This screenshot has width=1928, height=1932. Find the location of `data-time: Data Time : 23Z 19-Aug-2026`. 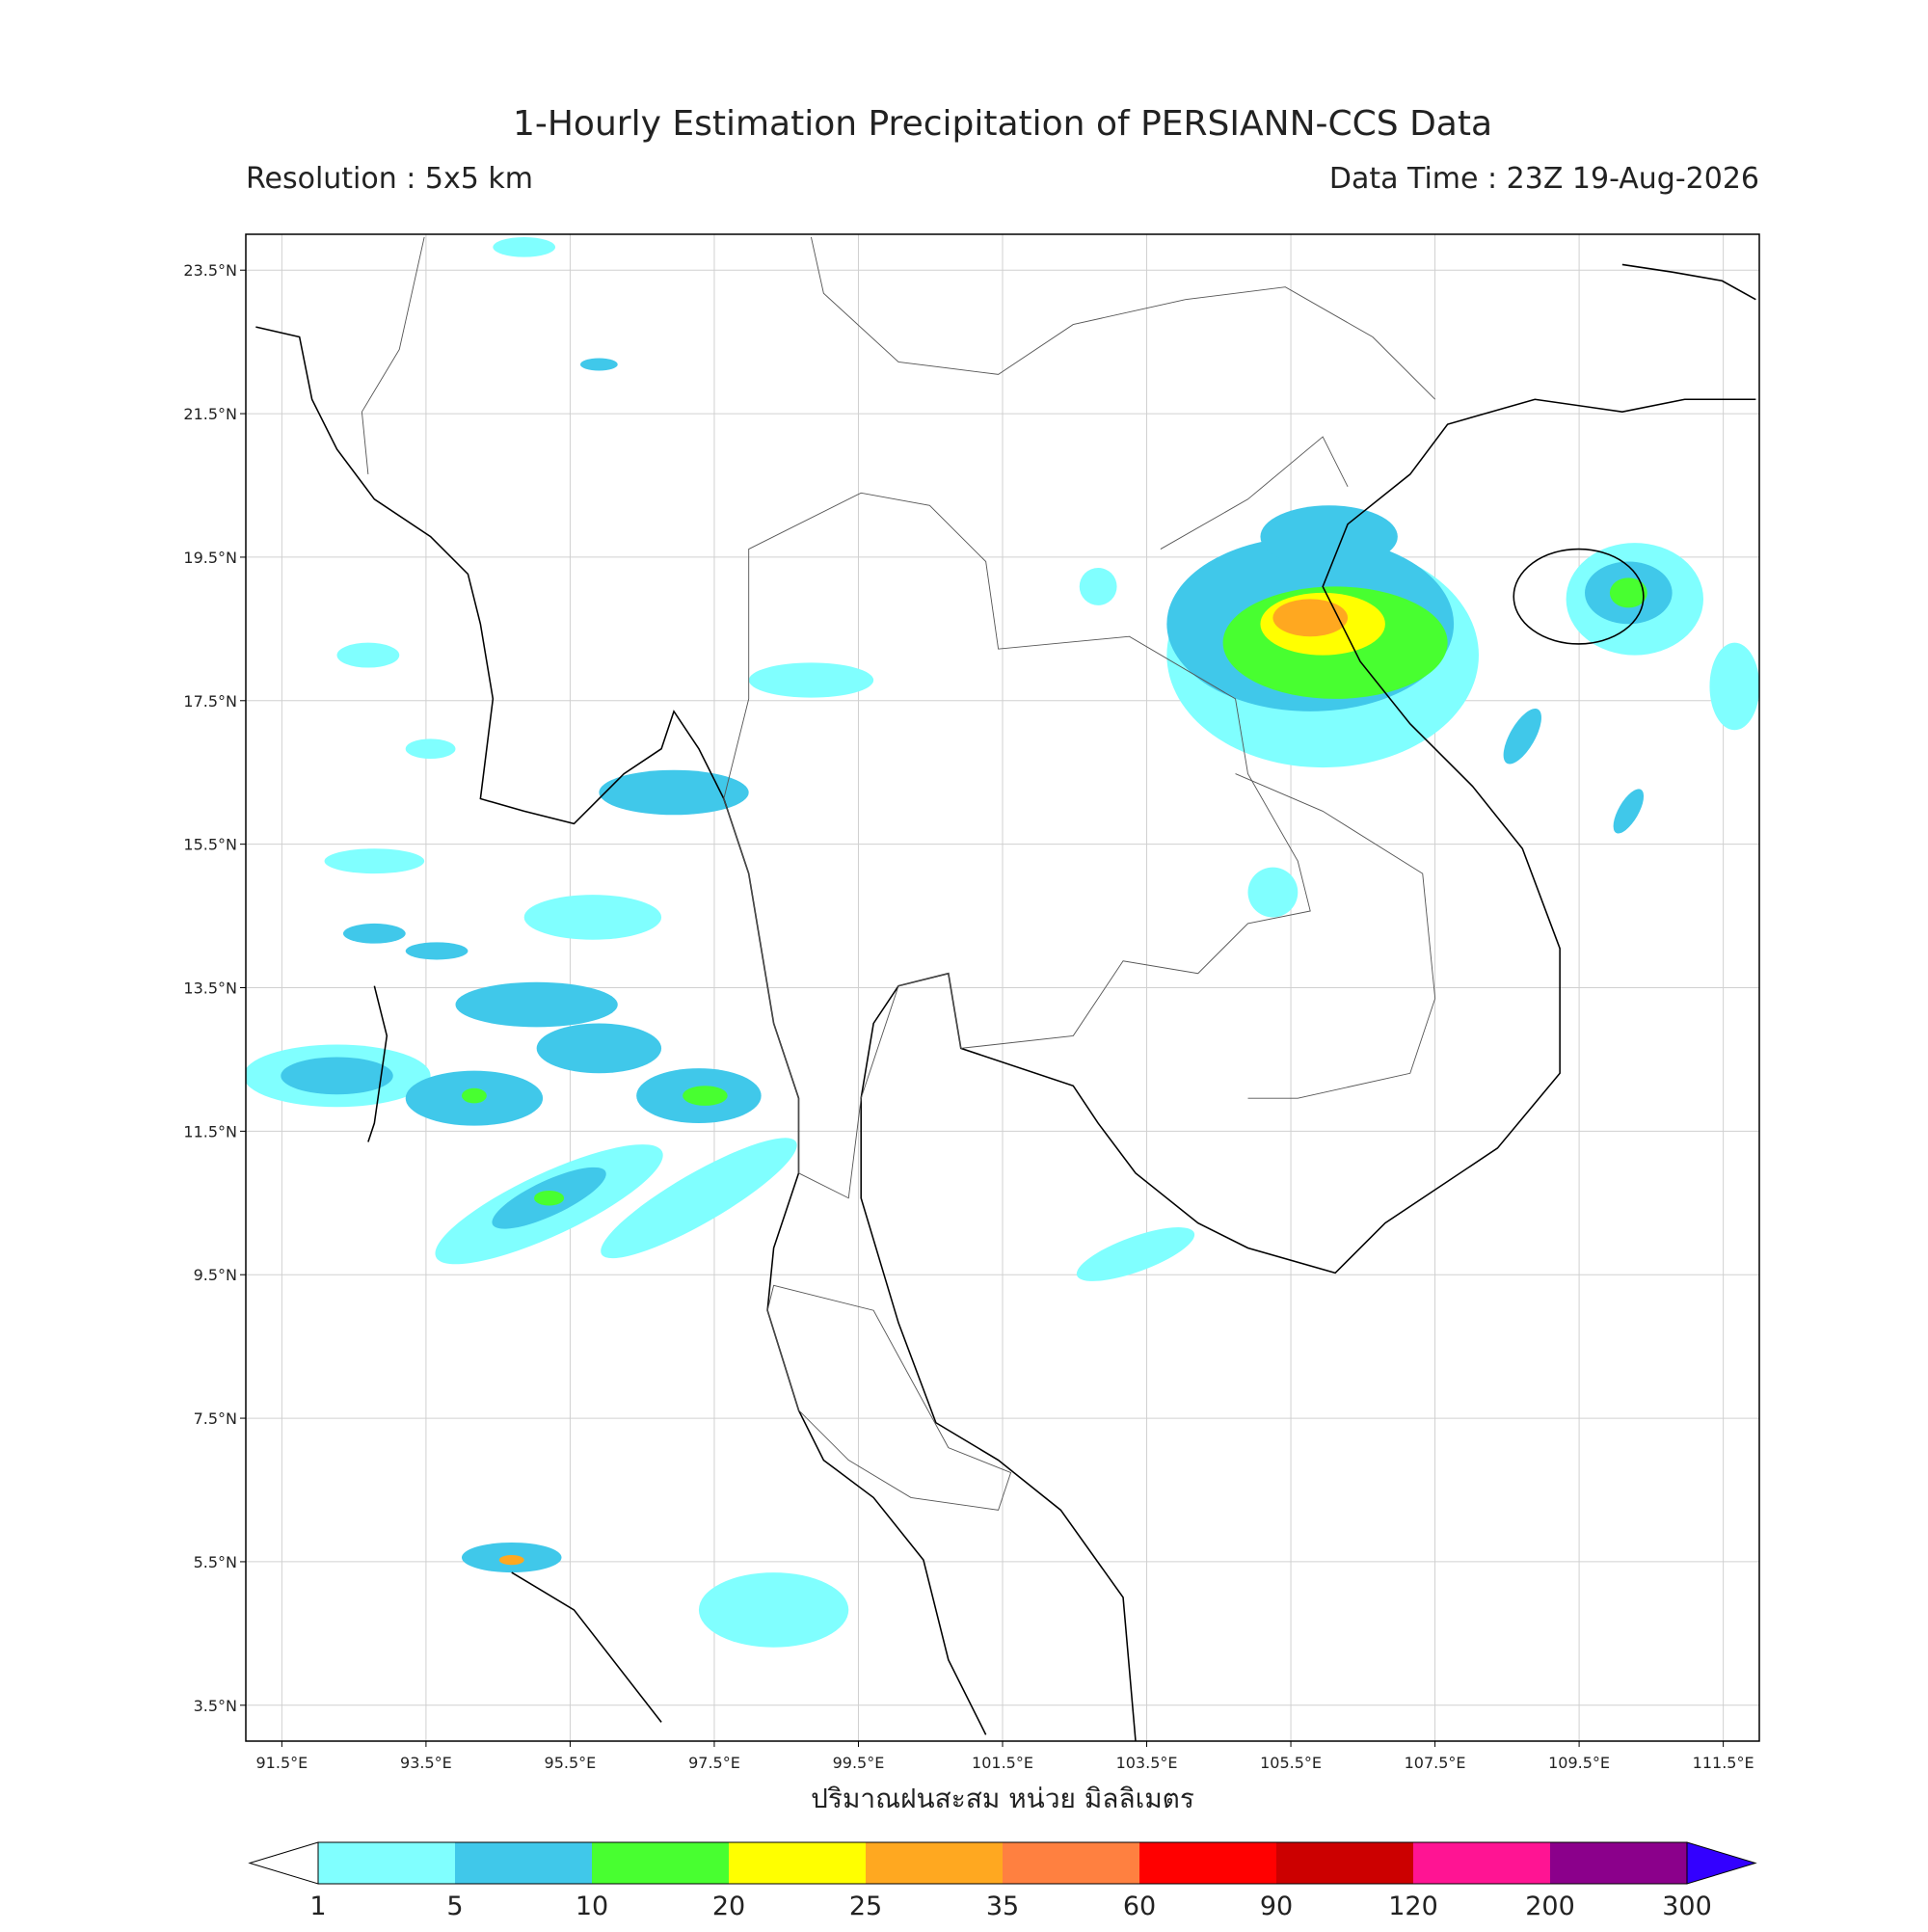

data-time: Data Time : 23Z 19-Aug-2026 is located at coordinates (1544, 179).